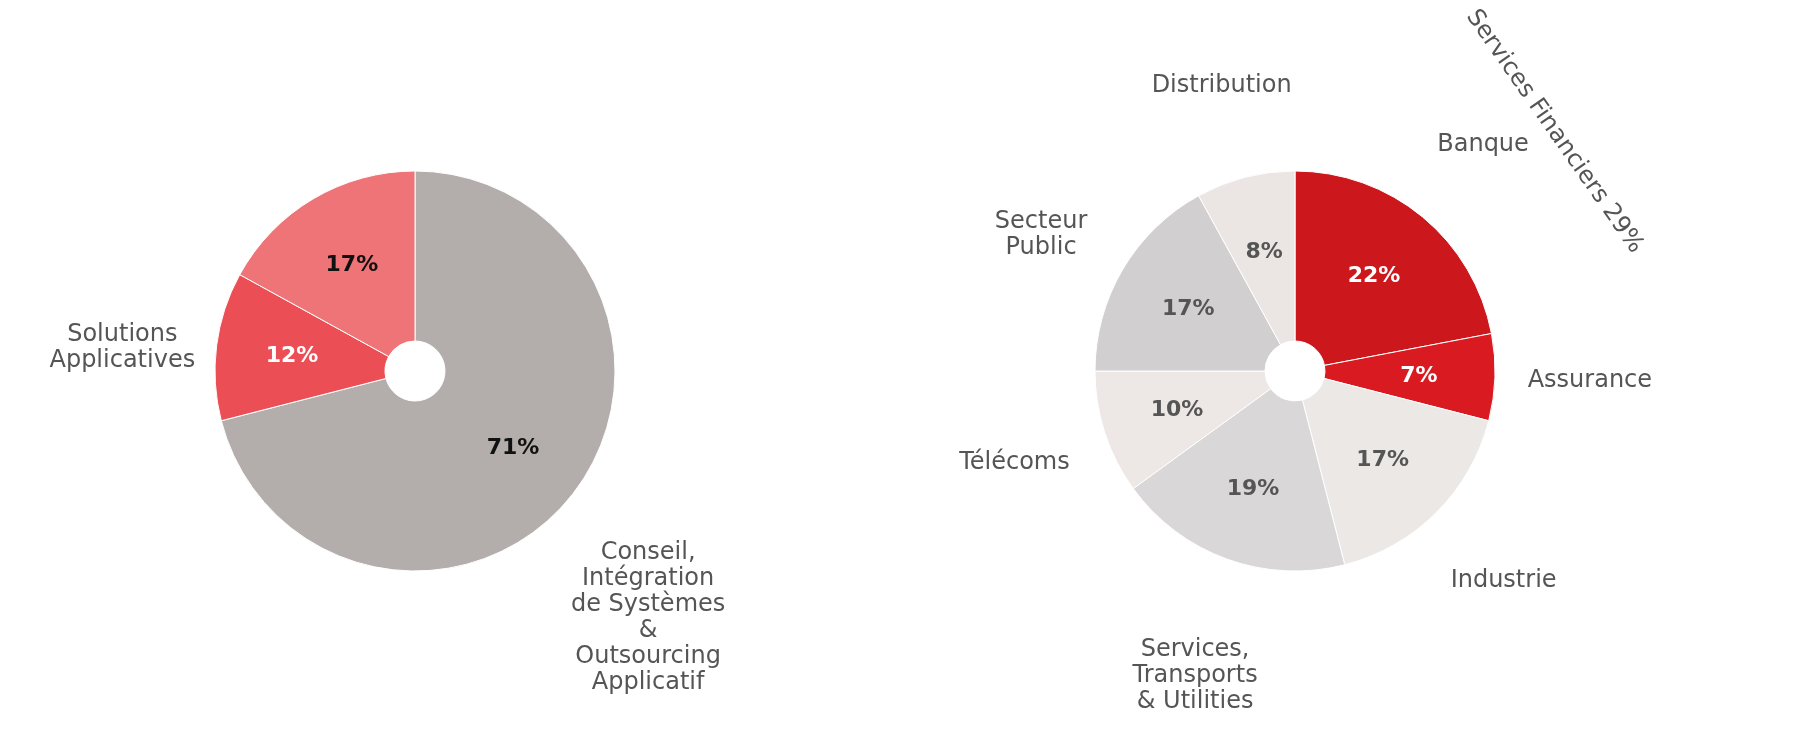 The image size is (1803, 736). I want to click on data-label: 71%, so click(513, 446).